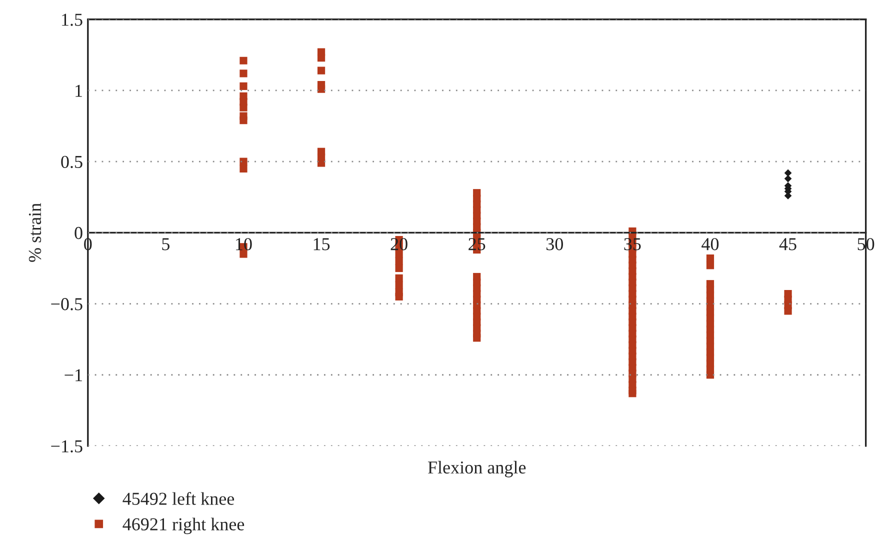 This screenshot has width=879, height=554. Describe the element at coordinates (73, 375) in the screenshot. I see `y-tick-label: −1` at that location.